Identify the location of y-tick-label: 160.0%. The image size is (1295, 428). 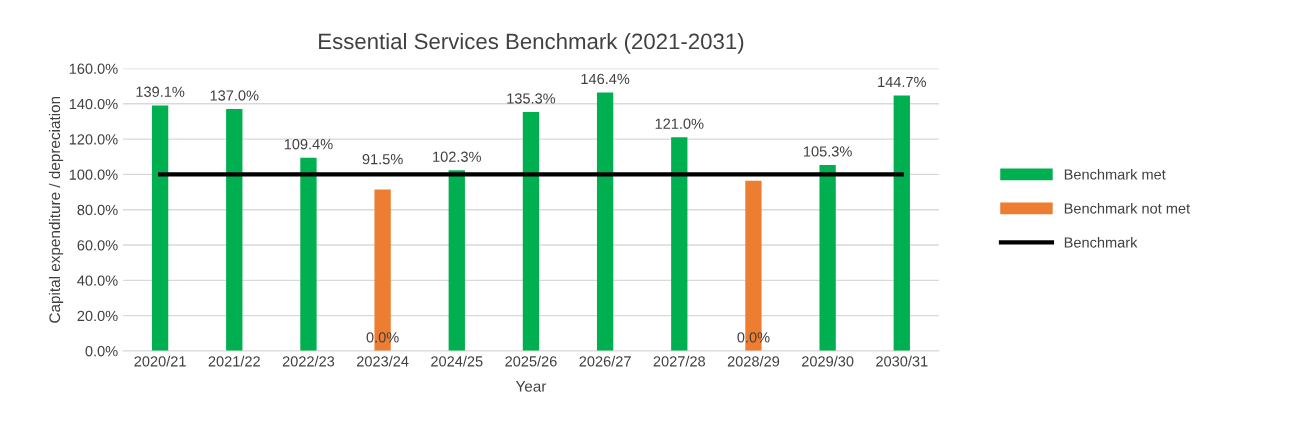
(93, 68).